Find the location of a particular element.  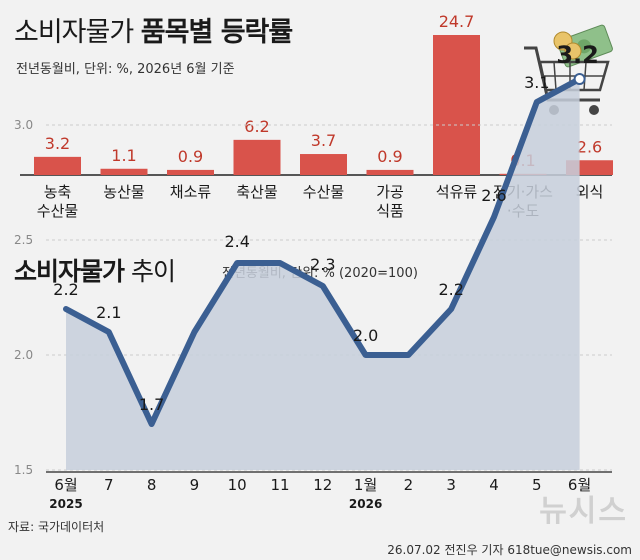

category-line: 채소류 is located at coordinates (191, 192).